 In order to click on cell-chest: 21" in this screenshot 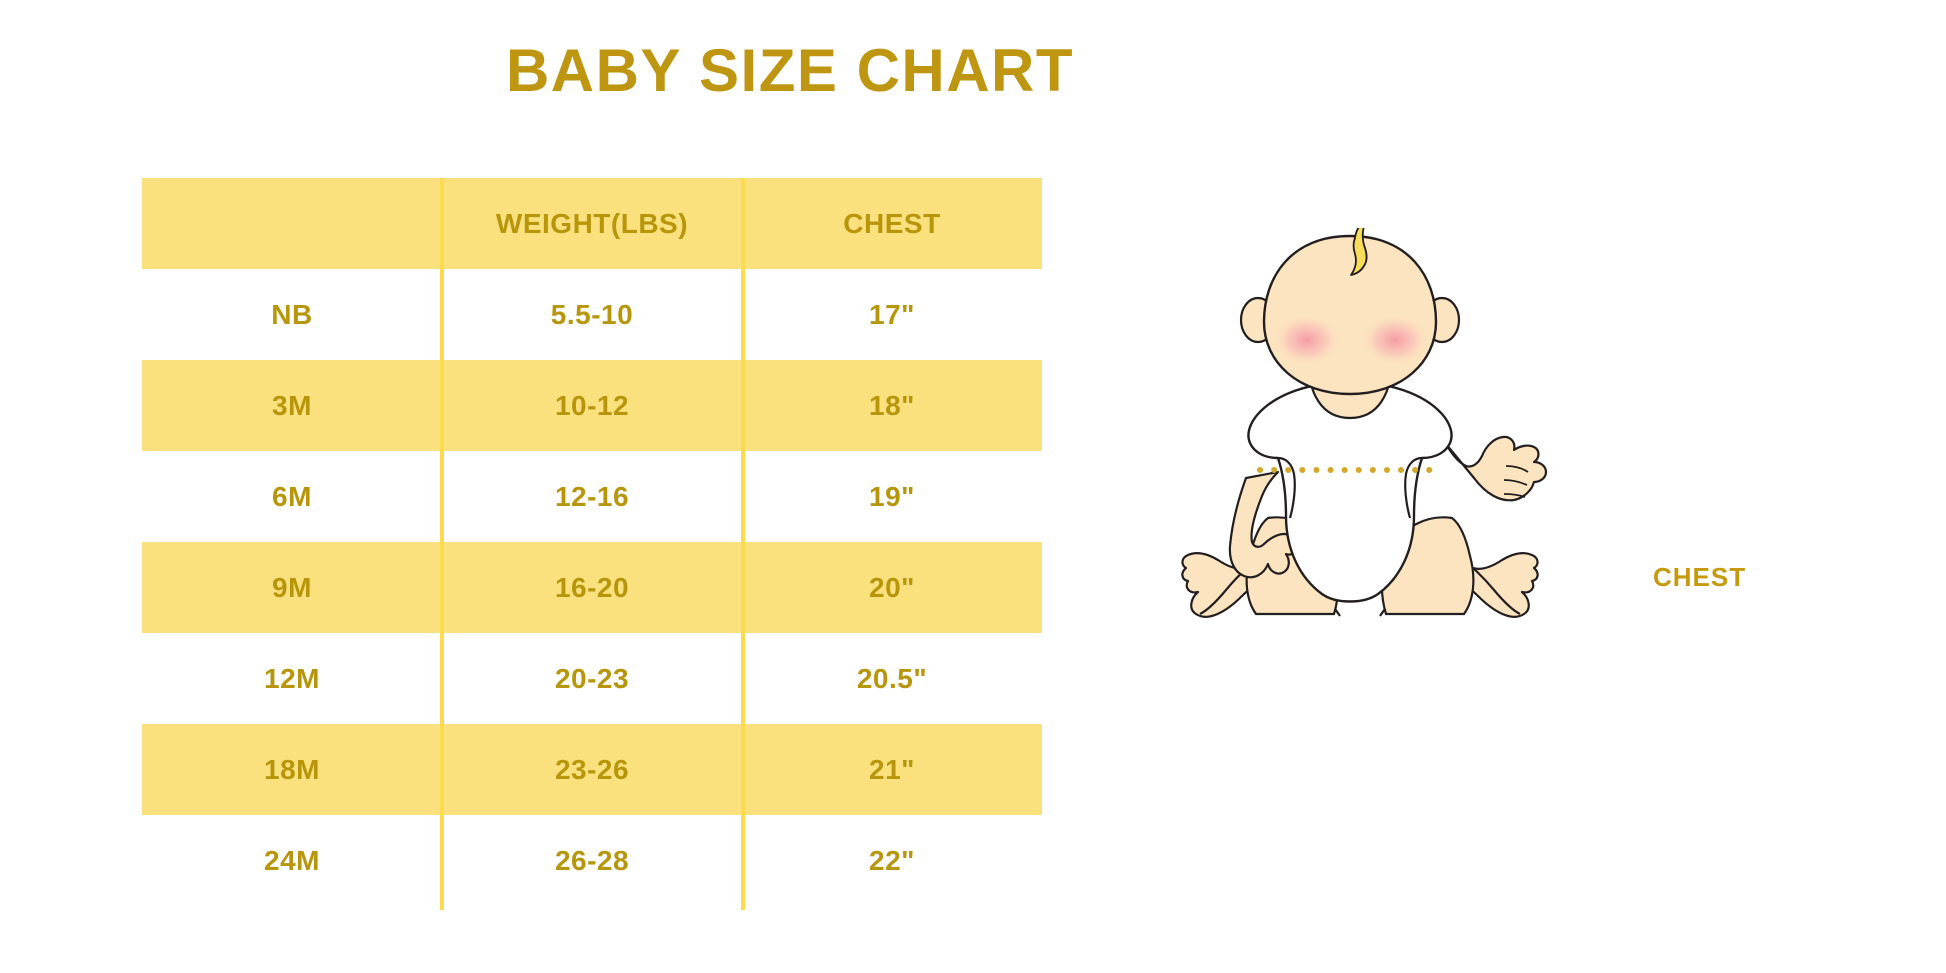, I will do `click(892, 769)`.